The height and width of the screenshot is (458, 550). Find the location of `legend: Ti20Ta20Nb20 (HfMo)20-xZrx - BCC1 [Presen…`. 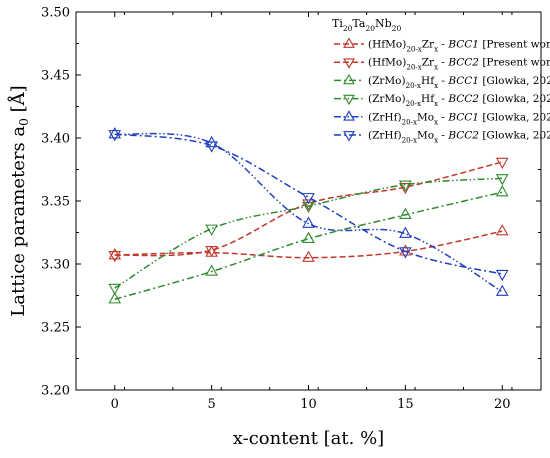

legend: Ti20Ta20Nb20 (HfMo)20-xZrx - BCC1 [Presen… is located at coordinates (440, 81).